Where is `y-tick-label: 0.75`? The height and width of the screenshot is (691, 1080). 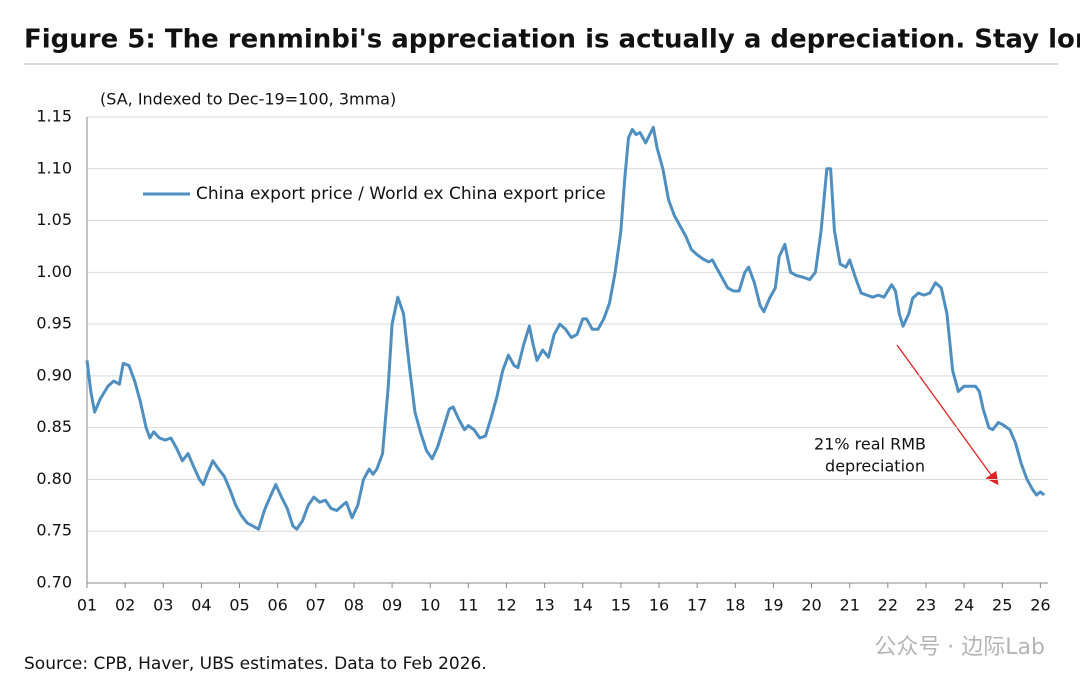 y-tick-label: 0.75 is located at coordinates (54, 530).